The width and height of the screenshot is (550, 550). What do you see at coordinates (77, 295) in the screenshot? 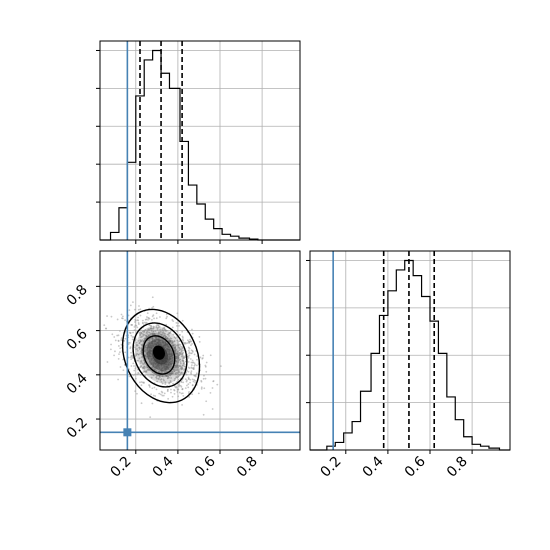
I see `y-tick-label: 0.8` at bounding box center [77, 295].